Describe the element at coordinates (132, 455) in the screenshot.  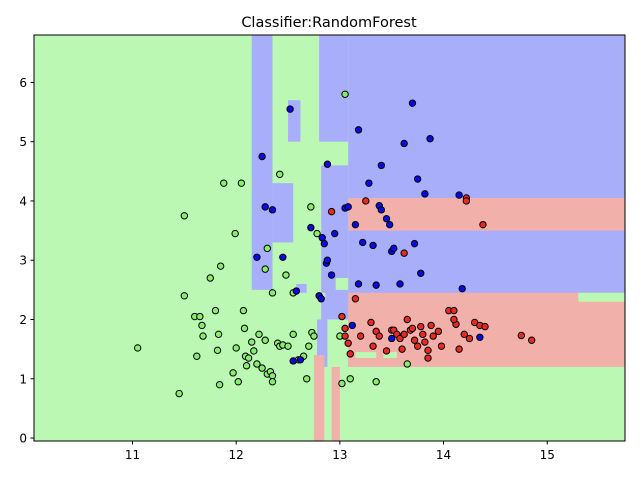
I see `x-tick-label: 11` at that location.